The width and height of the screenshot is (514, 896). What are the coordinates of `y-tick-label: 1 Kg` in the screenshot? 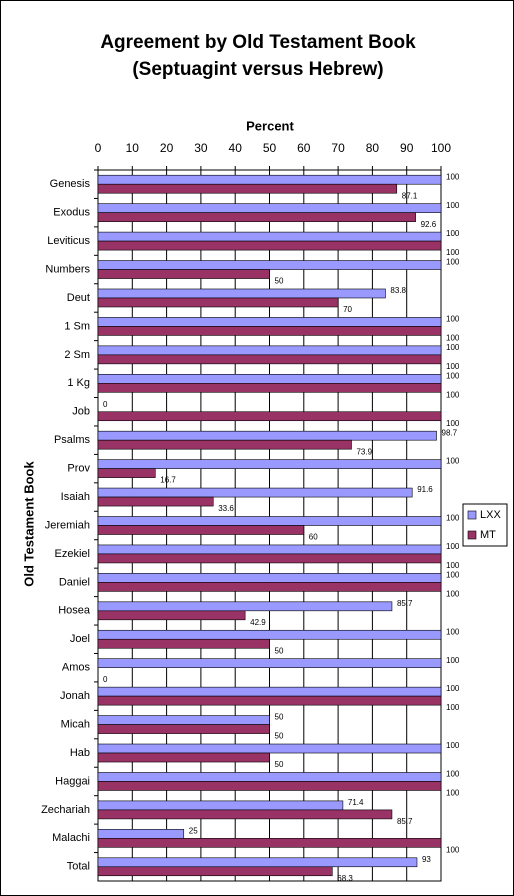 It's located at (78, 383).